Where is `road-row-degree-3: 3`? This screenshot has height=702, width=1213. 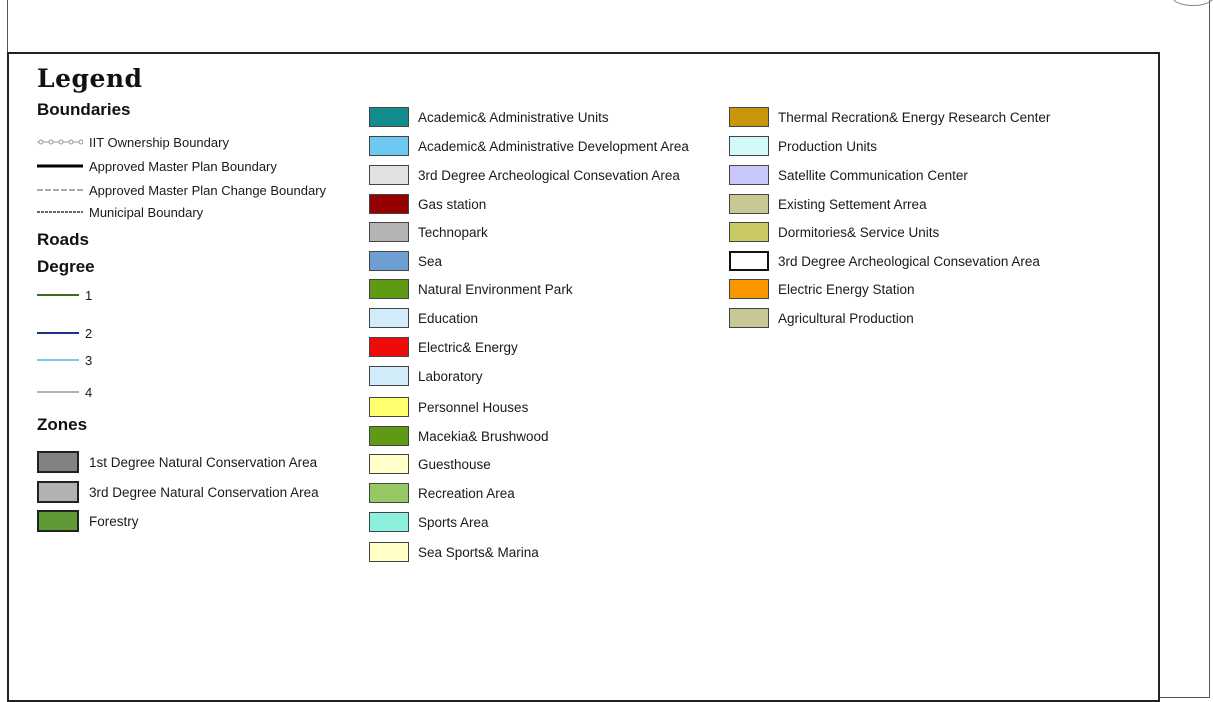
road-row-degree-3: 3 is located at coordinates (64, 360).